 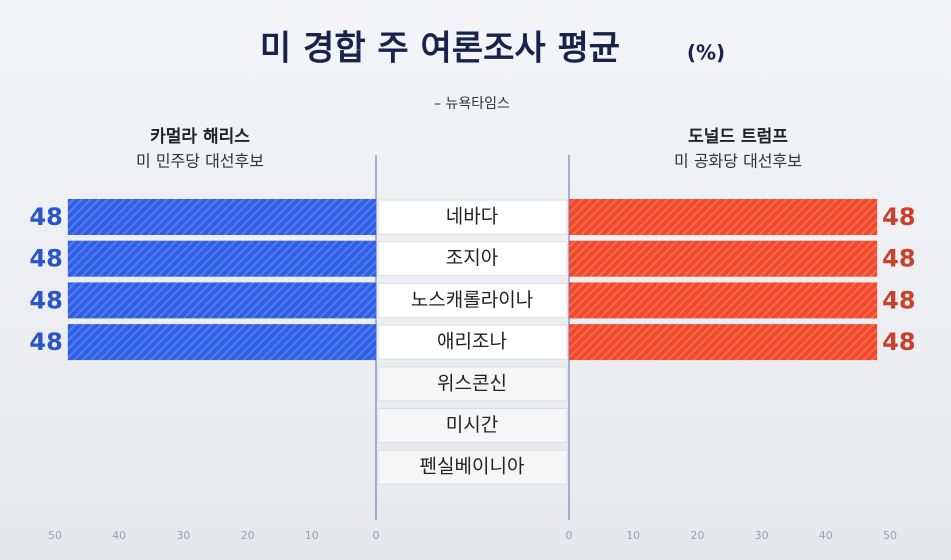 I want to click on chart-title: 미 경합 주 여론조사 평균, so click(x=440, y=49).